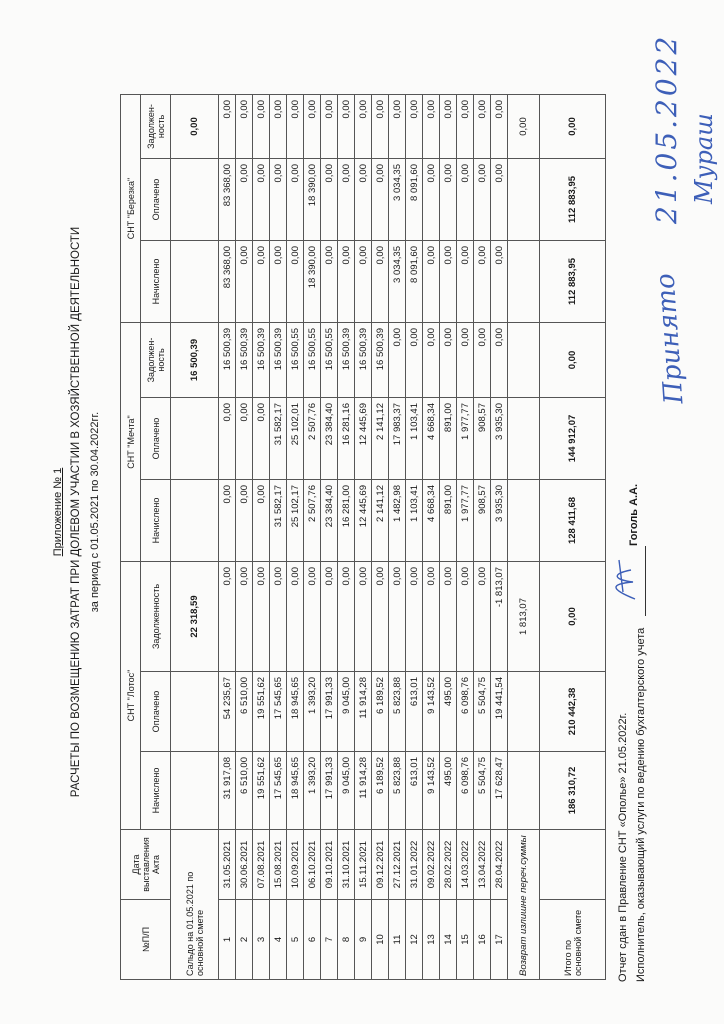 The height and width of the screenshot is (1024, 724). What do you see at coordinates (448, 939) in the screenshot?
I see `row-num: 14` at bounding box center [448, 939].